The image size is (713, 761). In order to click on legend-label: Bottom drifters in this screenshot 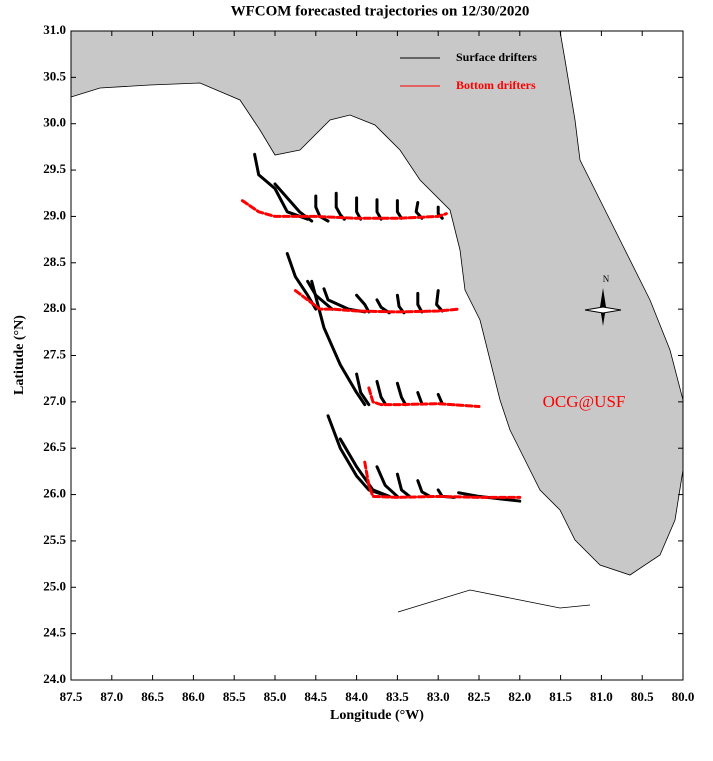, I will do `click(496, 85)`.